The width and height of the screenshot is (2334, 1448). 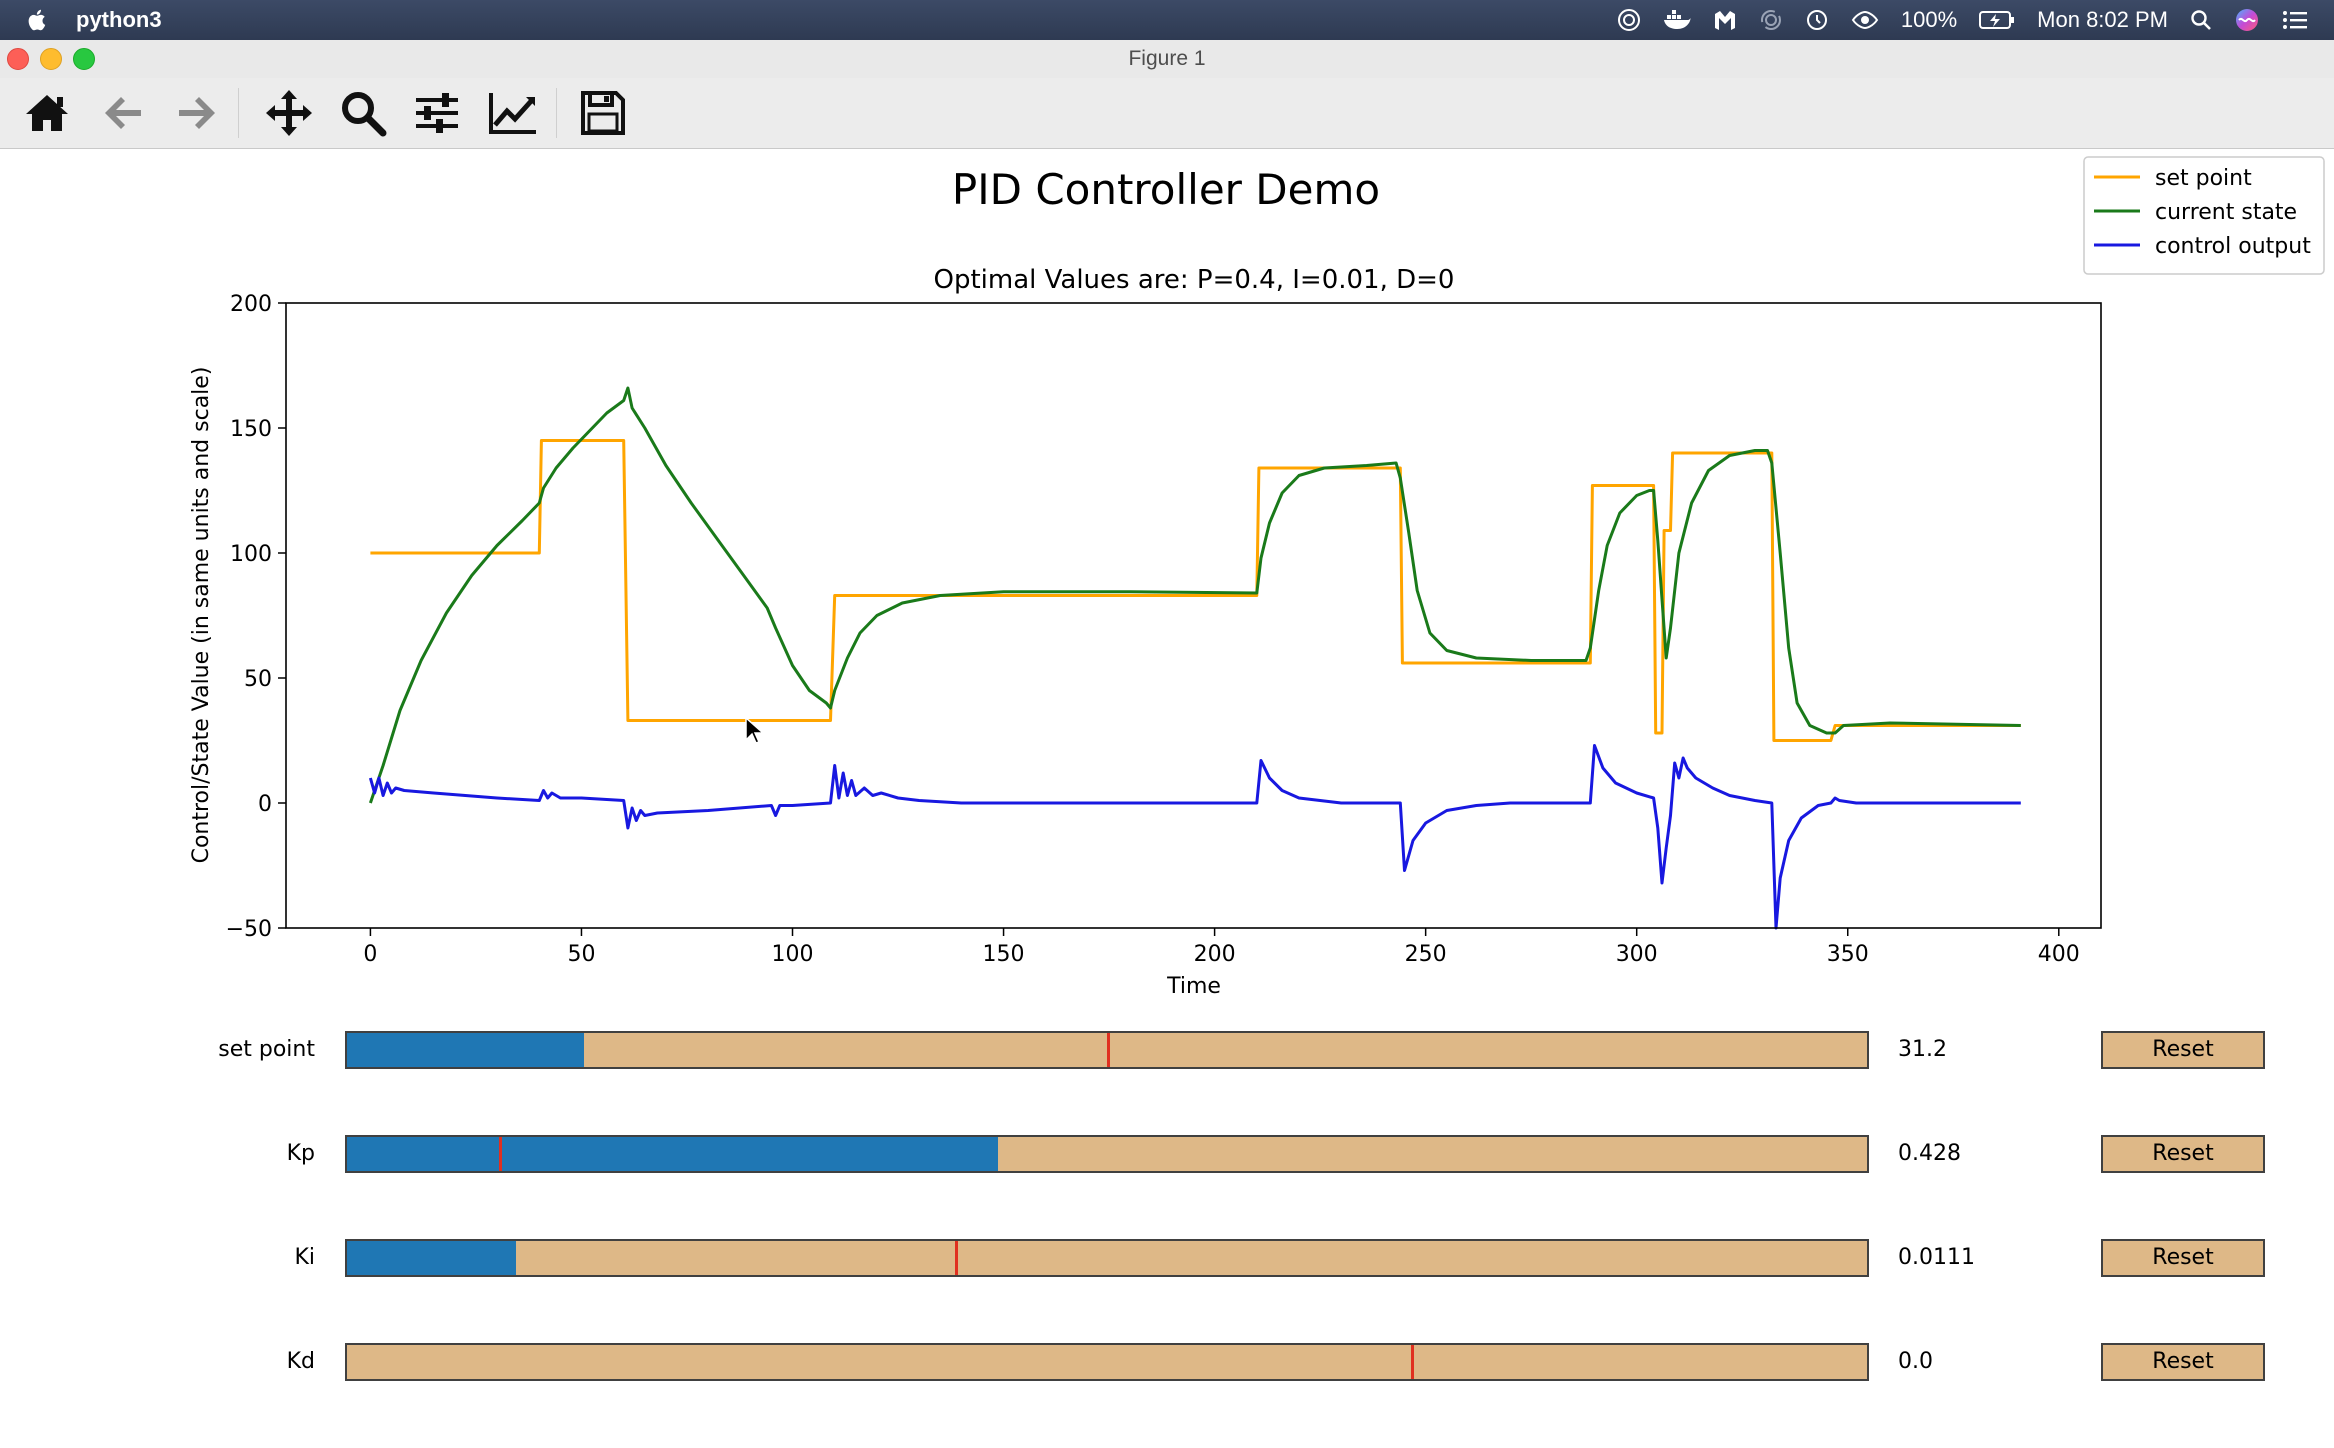 What do you see at coordinates (36, 20) in the screenshot?
I see `apple-logo-icon` at bounding box center [36, 20].